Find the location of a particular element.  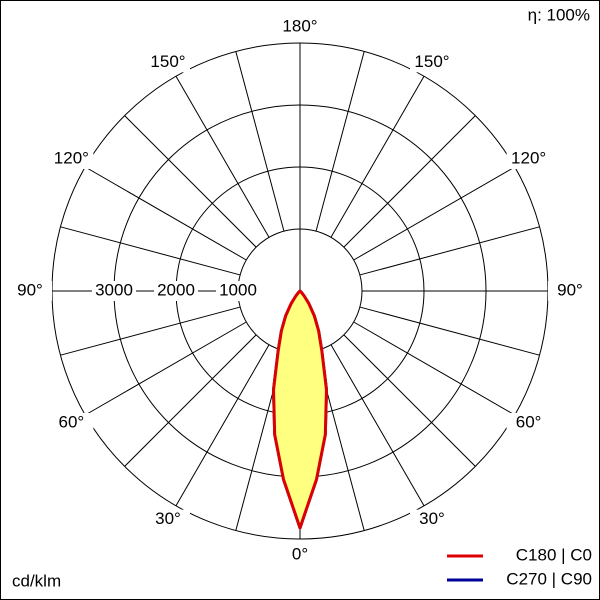

r-tick-label: 1000 is located at coordinates (238, 289).